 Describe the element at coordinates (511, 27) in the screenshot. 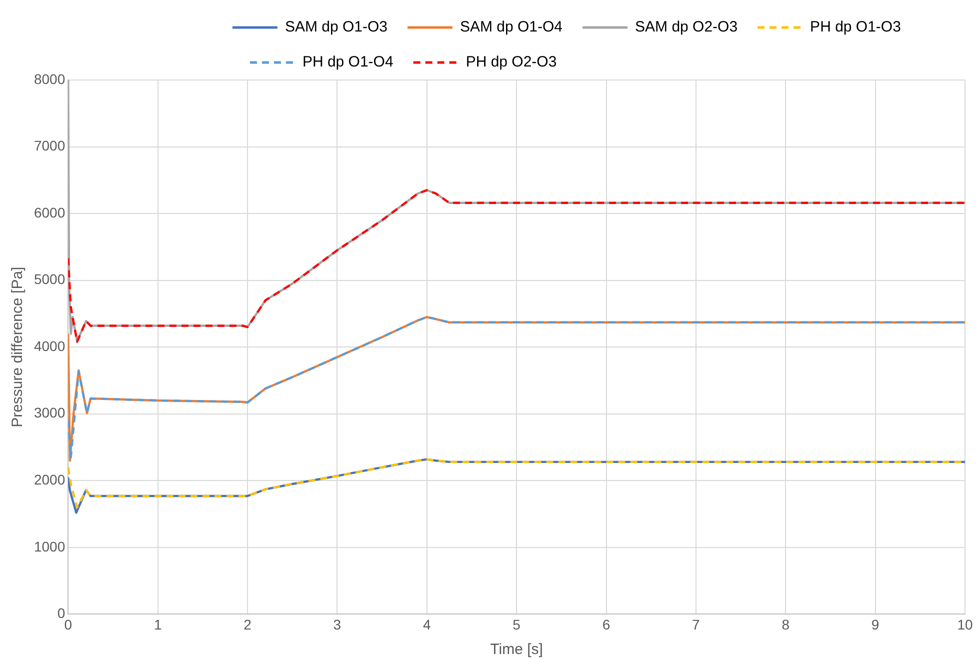

I see `legend-label: SAM dp O1-O4` at that location.